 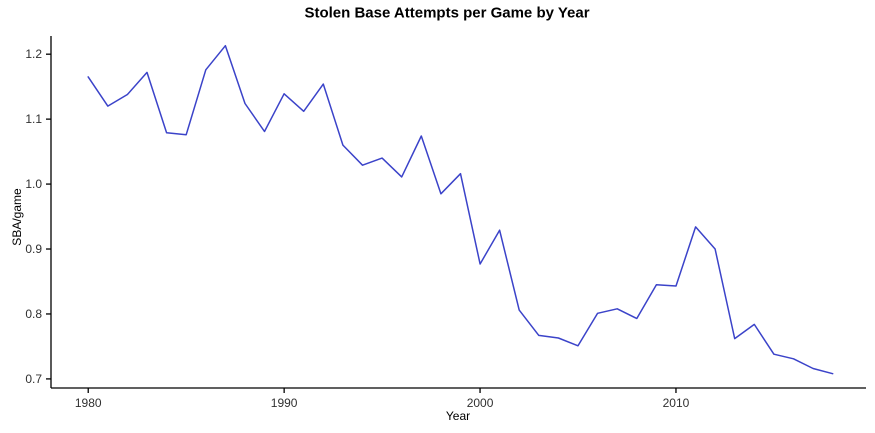 I want to click on y-tick-label: 0.7, so click(x=33, y=379).